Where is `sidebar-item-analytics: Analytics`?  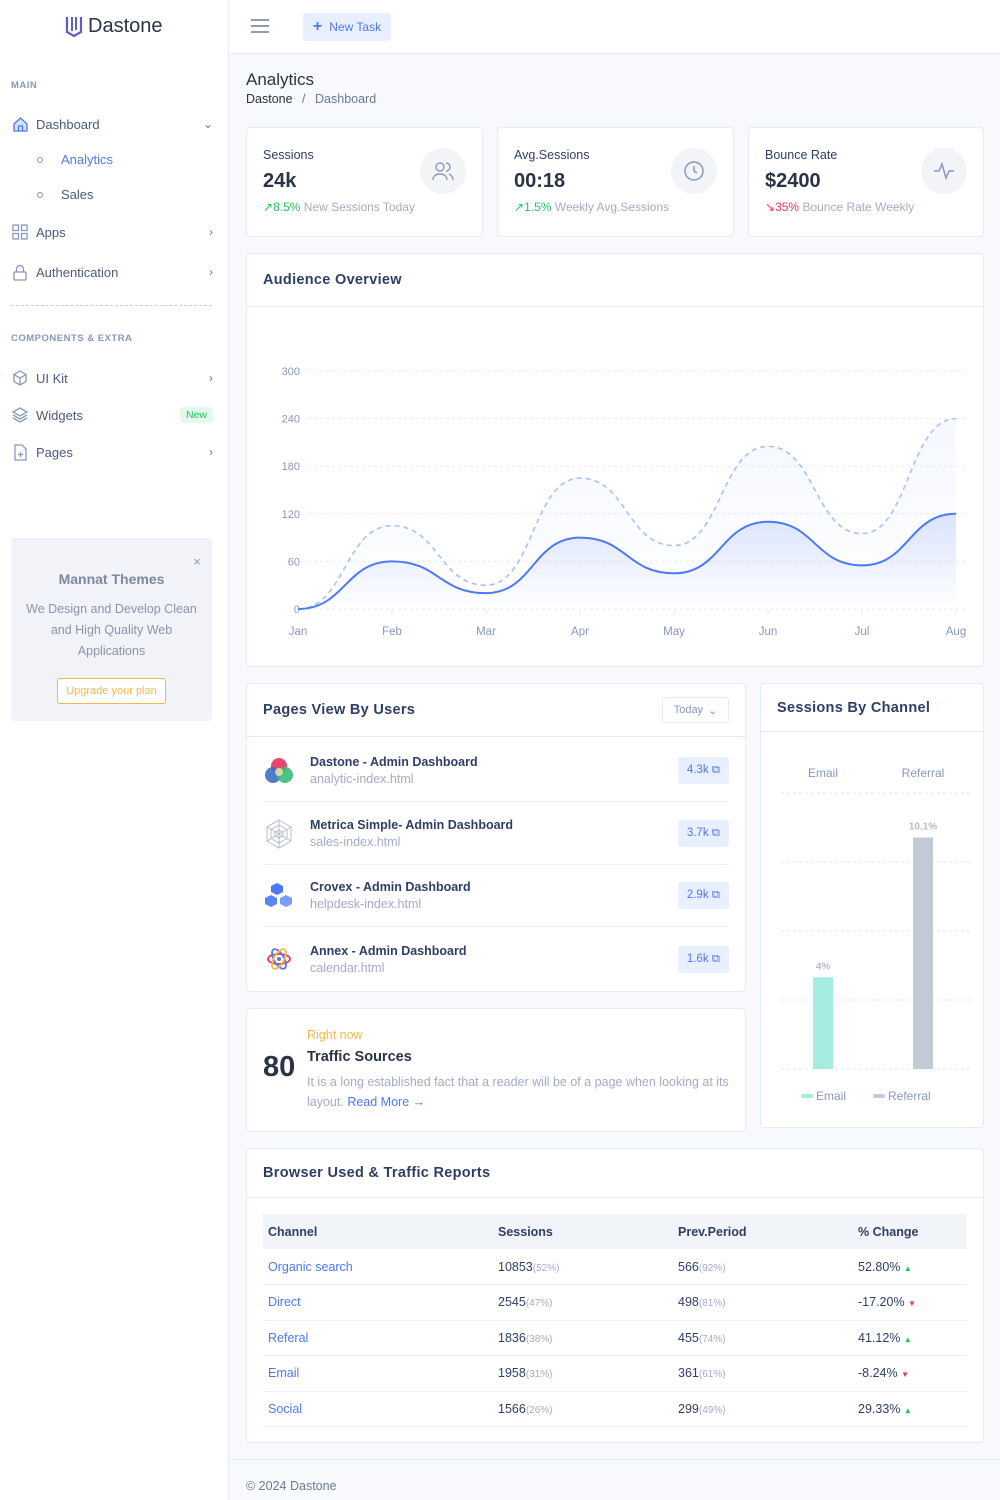
sidebar-item-analytics: Analytics is located at coordinates (75, 159).